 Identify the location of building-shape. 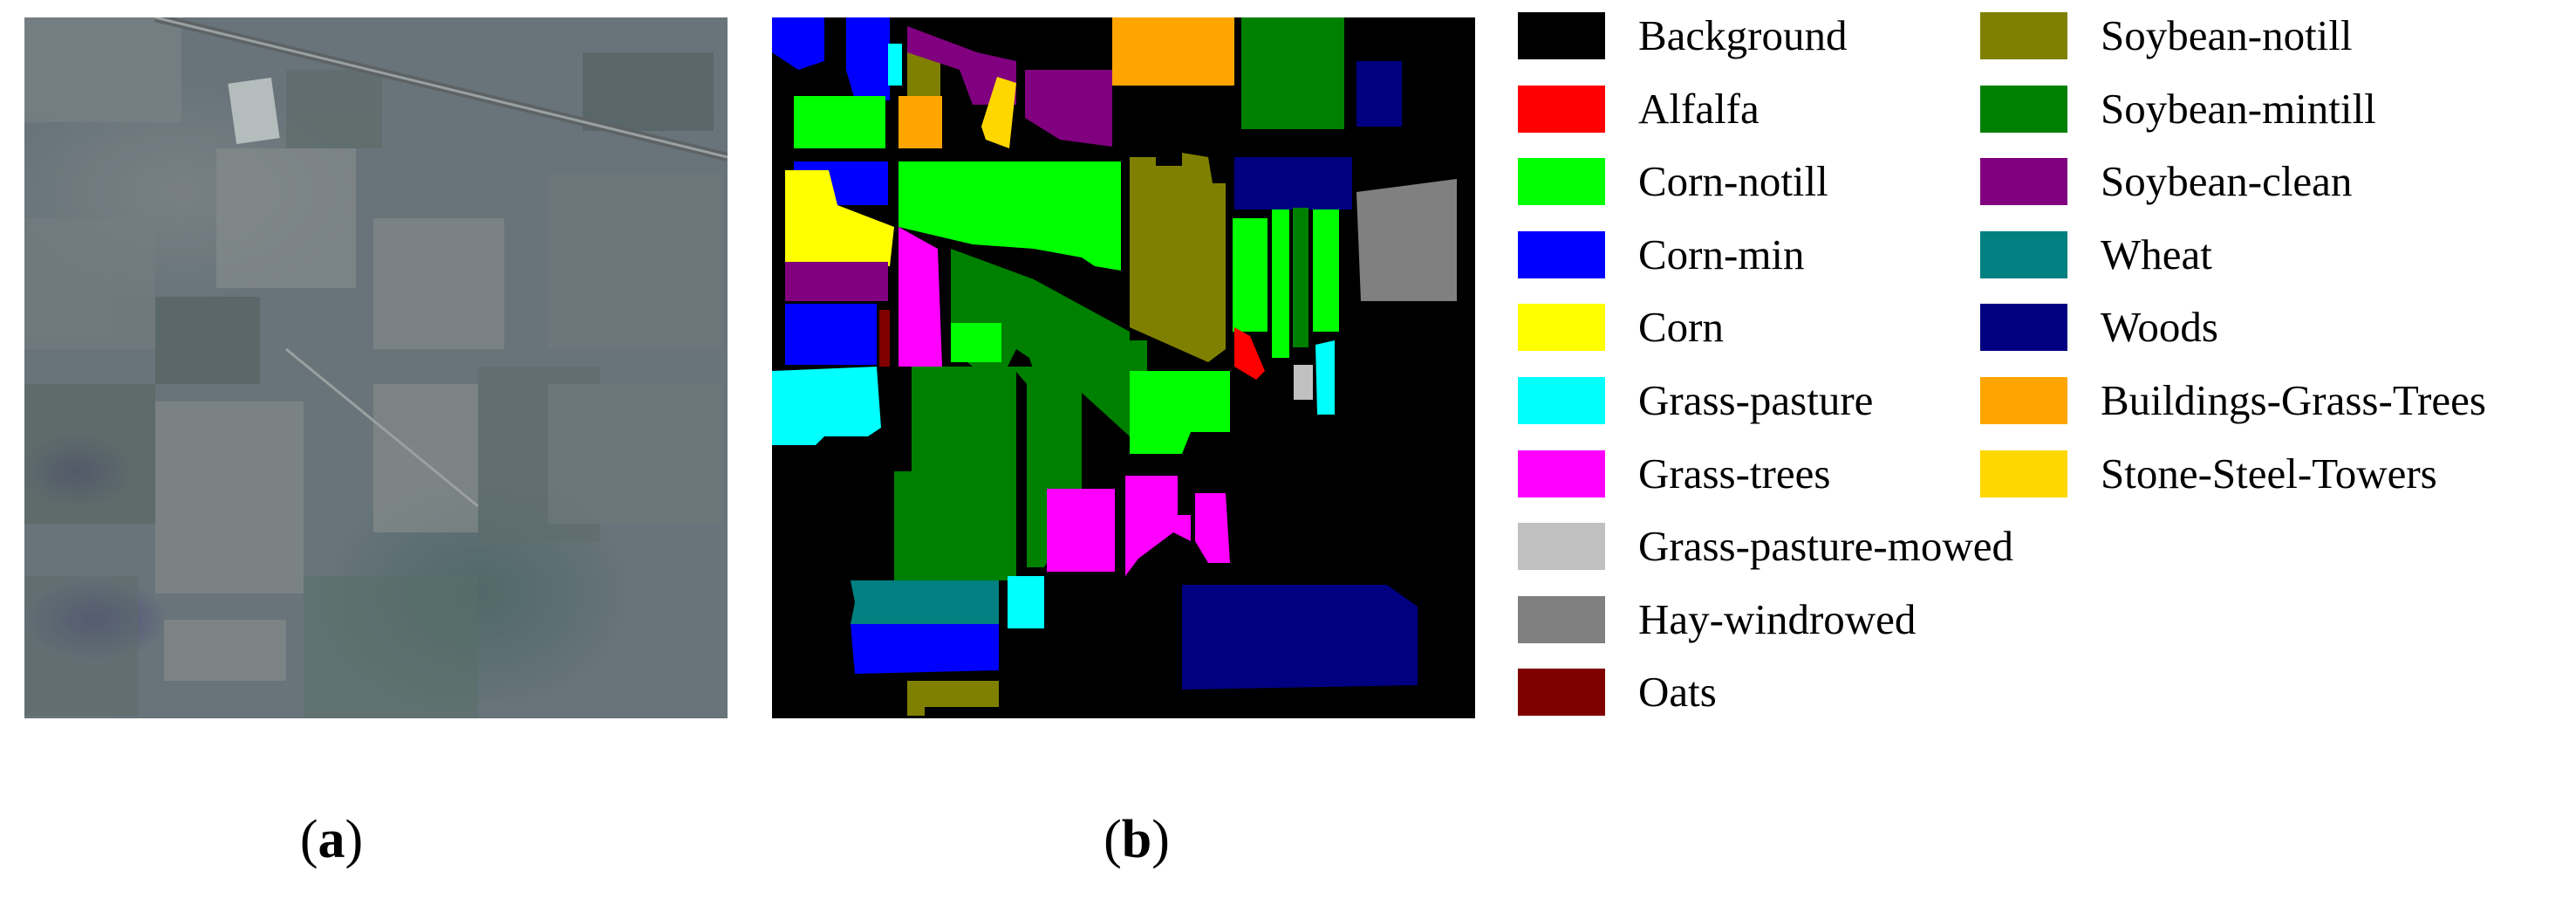
(254, 111).